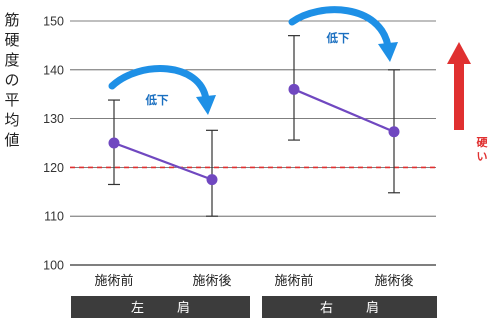 Image resolution: width=488 pixels, height=320 pixels. I want to click on group-label: 右 肩, so click(354, 308).